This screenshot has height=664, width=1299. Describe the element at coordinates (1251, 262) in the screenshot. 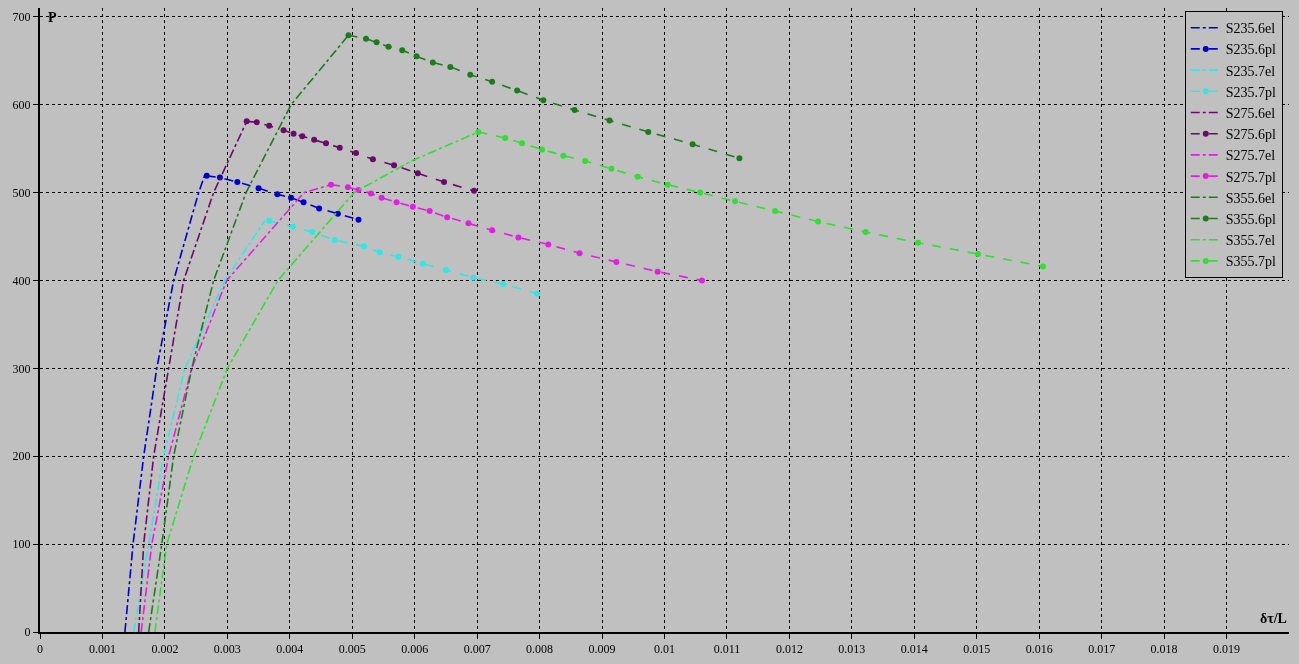

I see `legend-label: S355.7pl` at that location.